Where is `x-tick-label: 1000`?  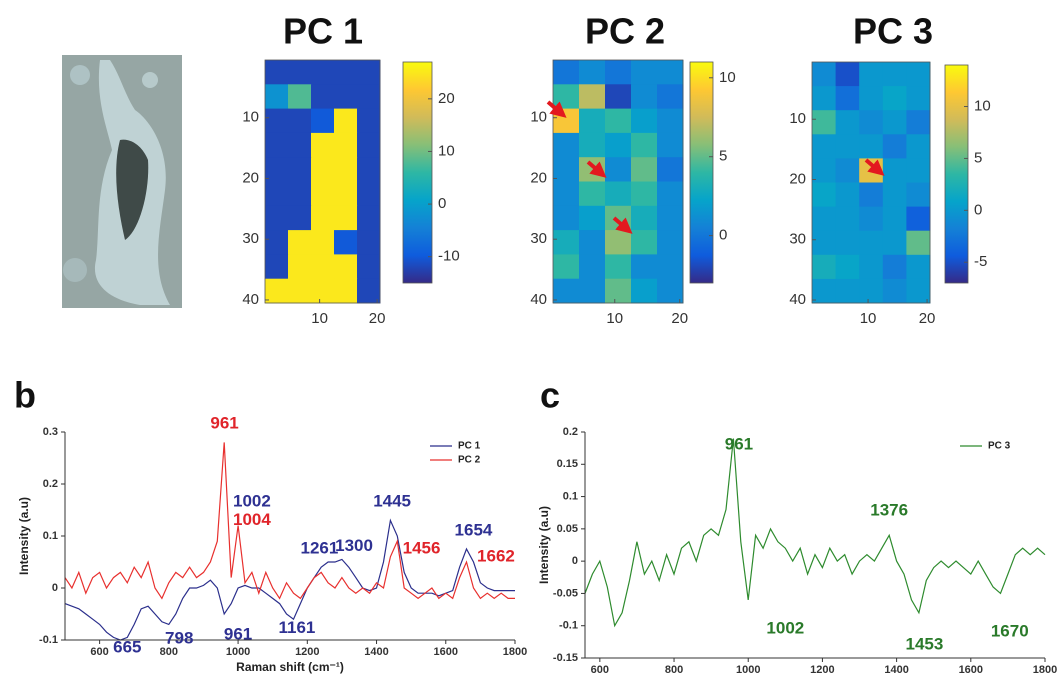 x-tick-label: 1000 is located at coordinates (748, 670).